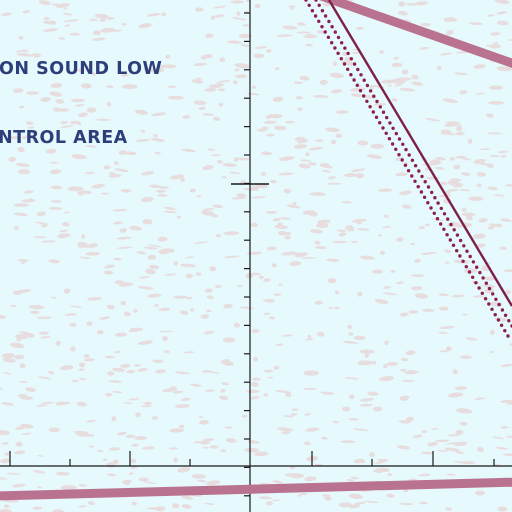  I want to click on horizontal-graticule-line, so click(256, 459).